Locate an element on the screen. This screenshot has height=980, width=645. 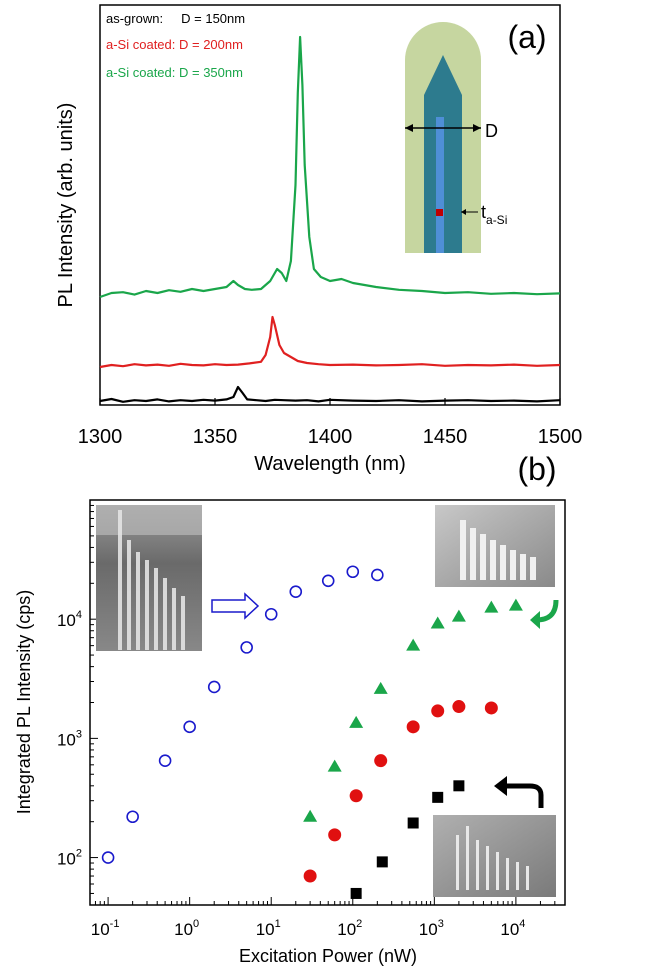
a-xtick-label: 1400 is located at coordinates (330, 437).